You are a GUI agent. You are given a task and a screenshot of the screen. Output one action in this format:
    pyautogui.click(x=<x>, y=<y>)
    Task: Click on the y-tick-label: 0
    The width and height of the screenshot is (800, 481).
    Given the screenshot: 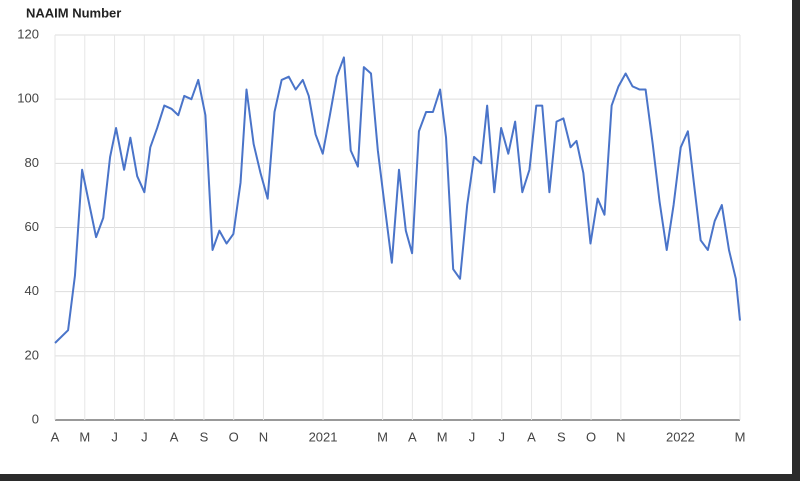 What is the action you would take?
    pyautogui.click(x=35, y=418)
    